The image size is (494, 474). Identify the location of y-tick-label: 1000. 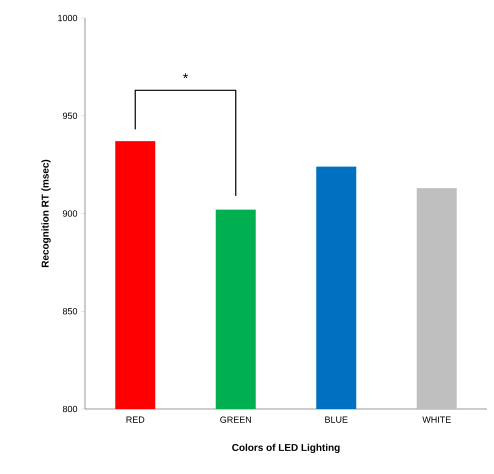
(68, 18).